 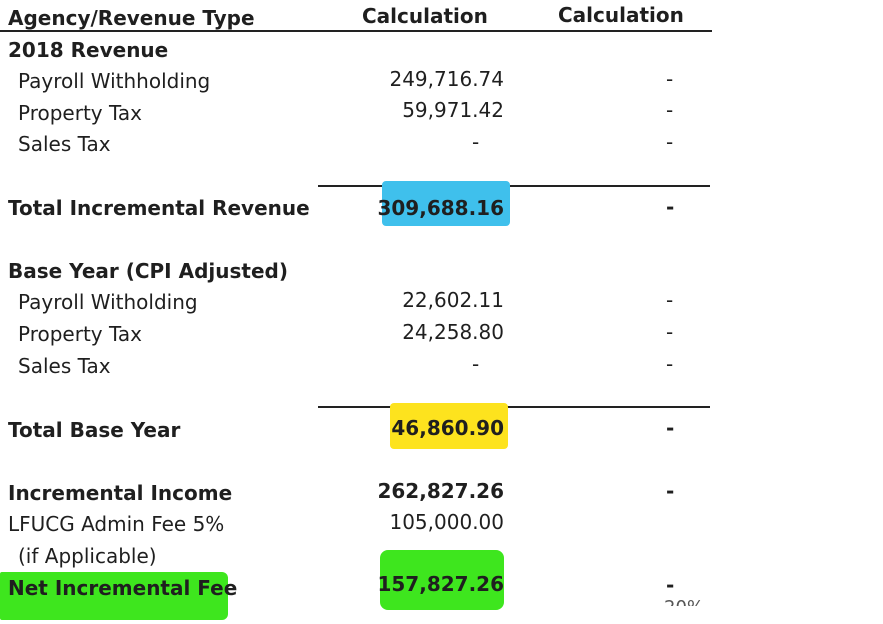 What do you see at coordinates (94, 430) in the screenshot?
I see `total-base-year-label: Total Base Year` at bounding box center [94, 430].